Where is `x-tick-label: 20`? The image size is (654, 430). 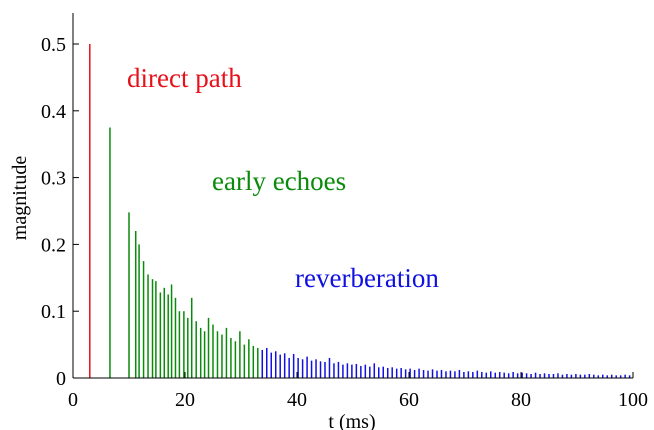
x-tick-label: 20 is located at coordinates (185, 400).